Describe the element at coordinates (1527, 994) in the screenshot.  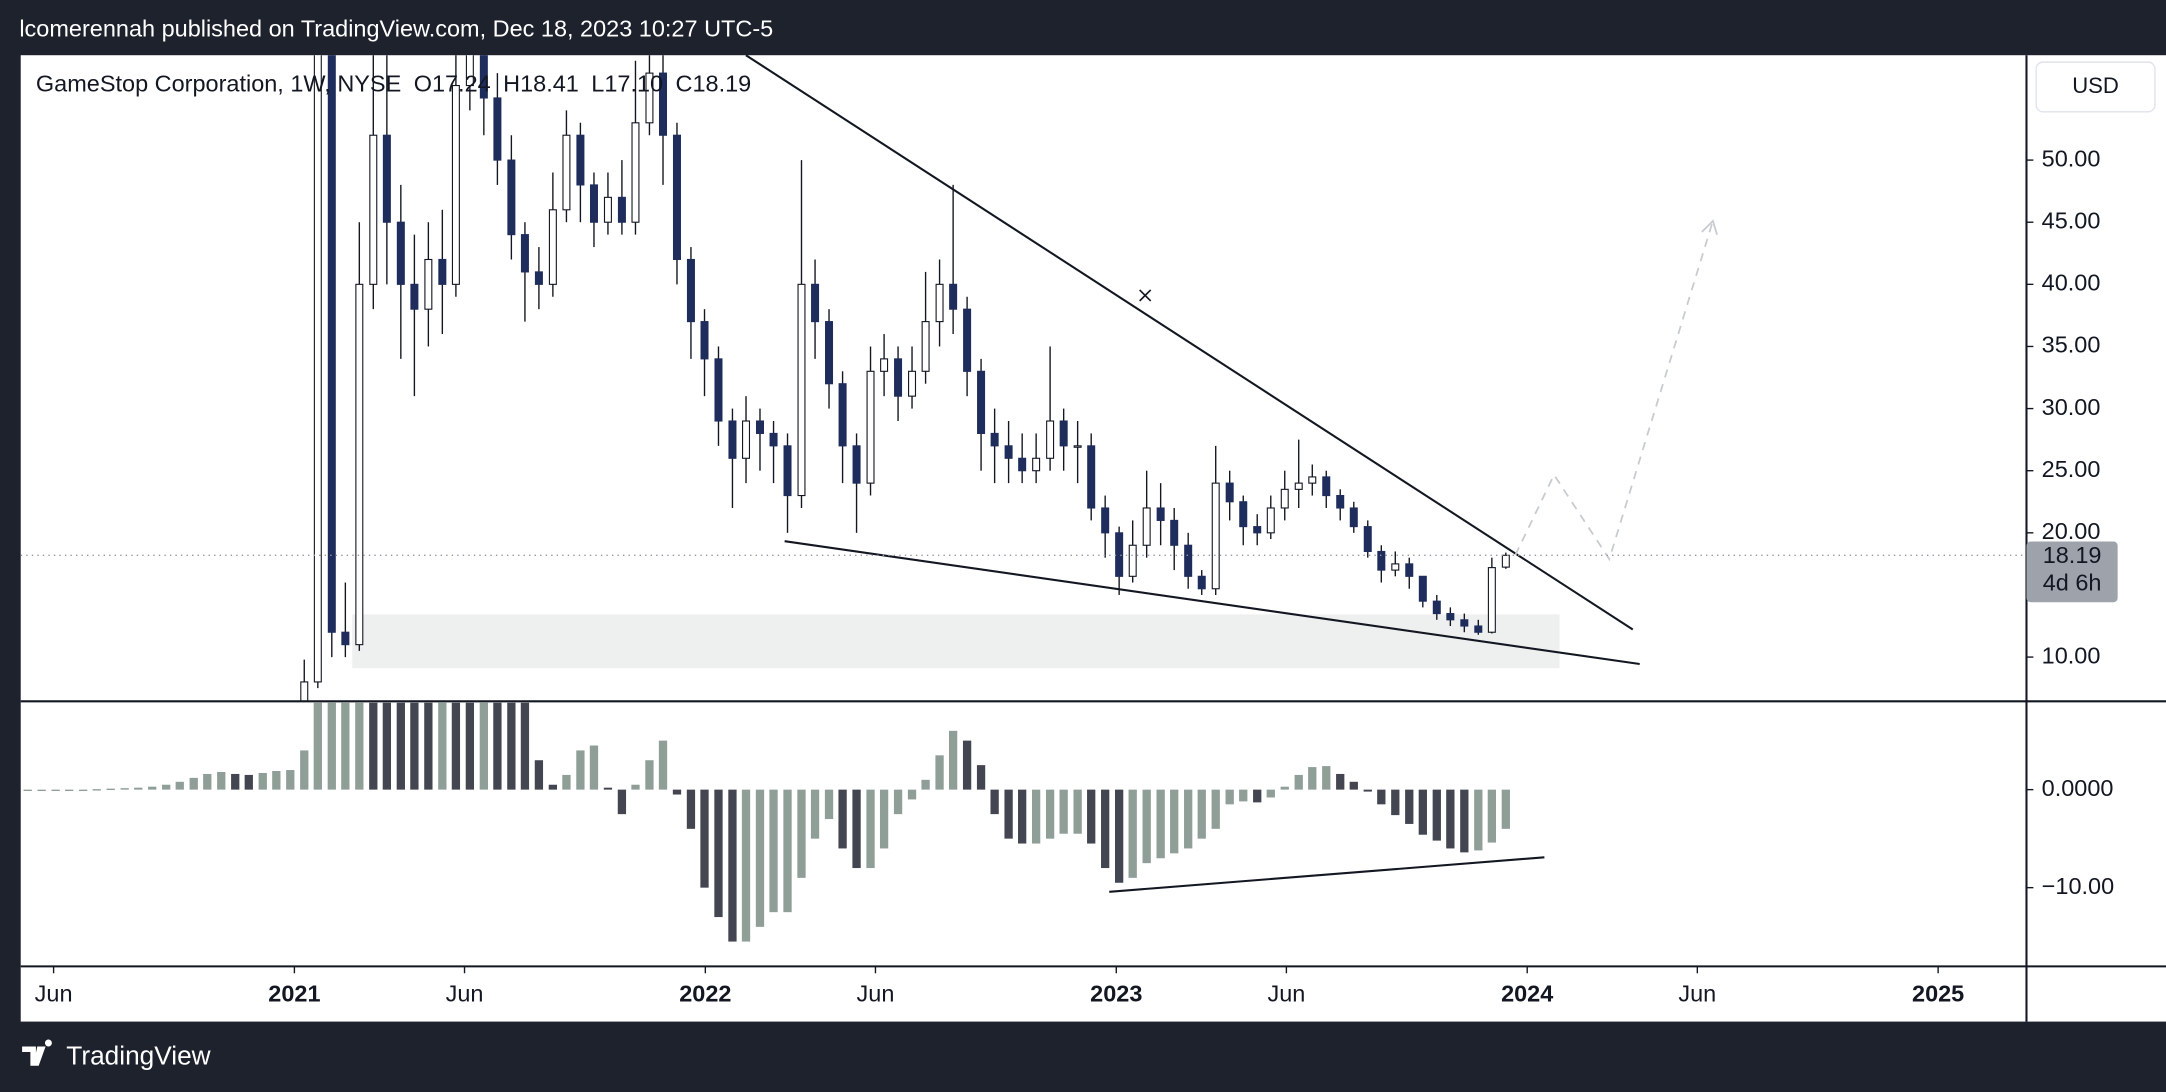
I see `x-tick-label: 2024` at that location.